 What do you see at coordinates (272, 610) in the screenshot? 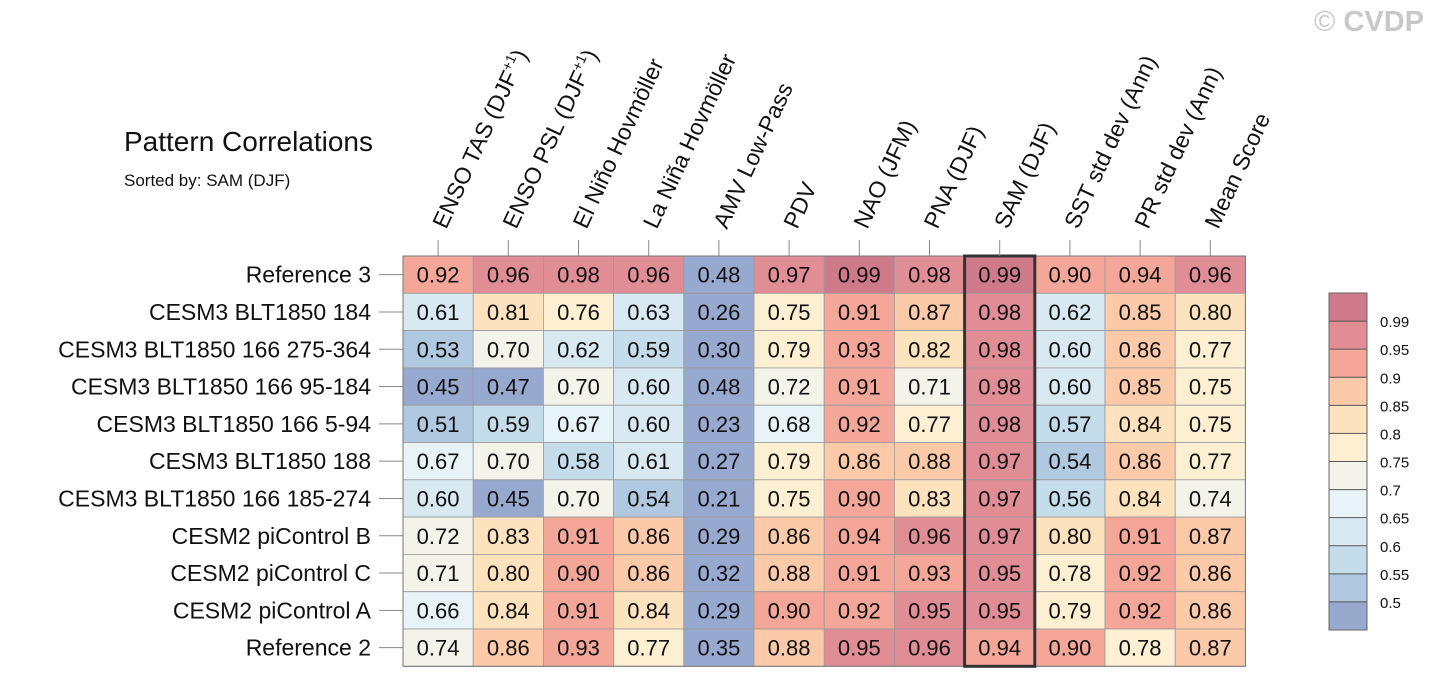
I see `row-label: CESM2 piControl A` at bounding box center [272, 610].